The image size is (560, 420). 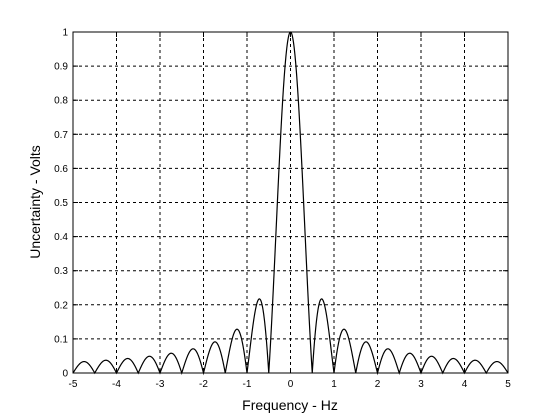 I want to click on x-tick-label: -1, so click(x=247, y=384).